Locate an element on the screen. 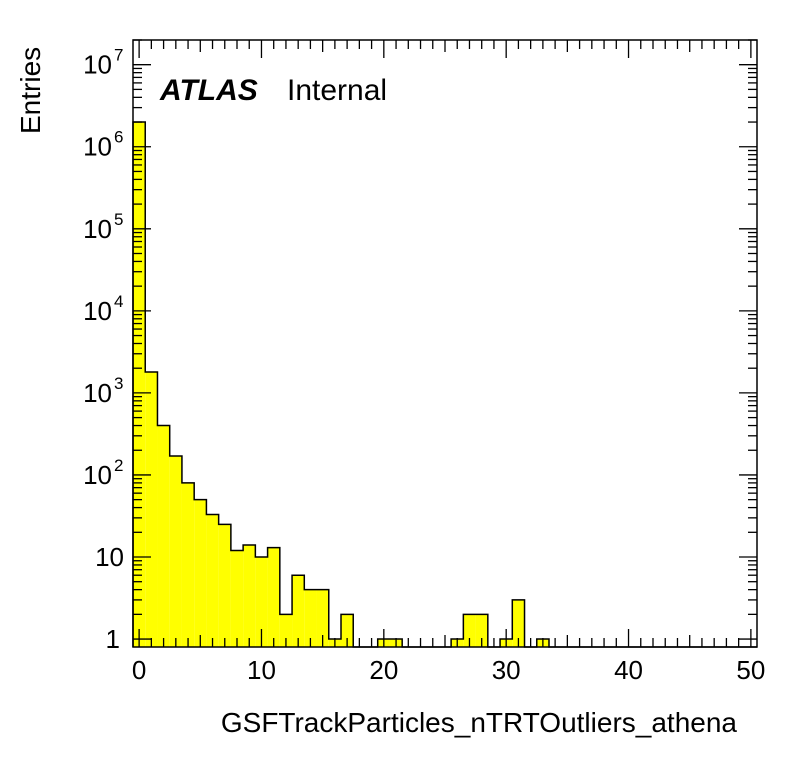 The image size is (796, 772). x-tick-label: 30 is located at coordinates (506, 670).